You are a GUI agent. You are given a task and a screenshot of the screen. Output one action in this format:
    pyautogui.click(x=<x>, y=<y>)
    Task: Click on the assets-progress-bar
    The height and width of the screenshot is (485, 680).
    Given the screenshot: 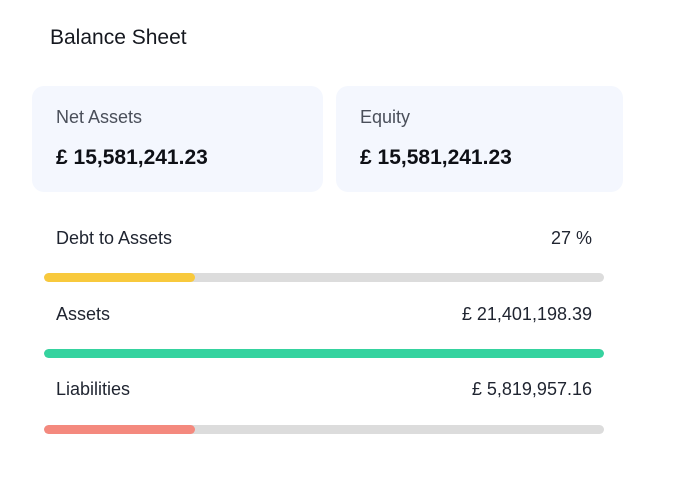 What is the action you would take?
    pyautogui.click(x=324, y=353)
    